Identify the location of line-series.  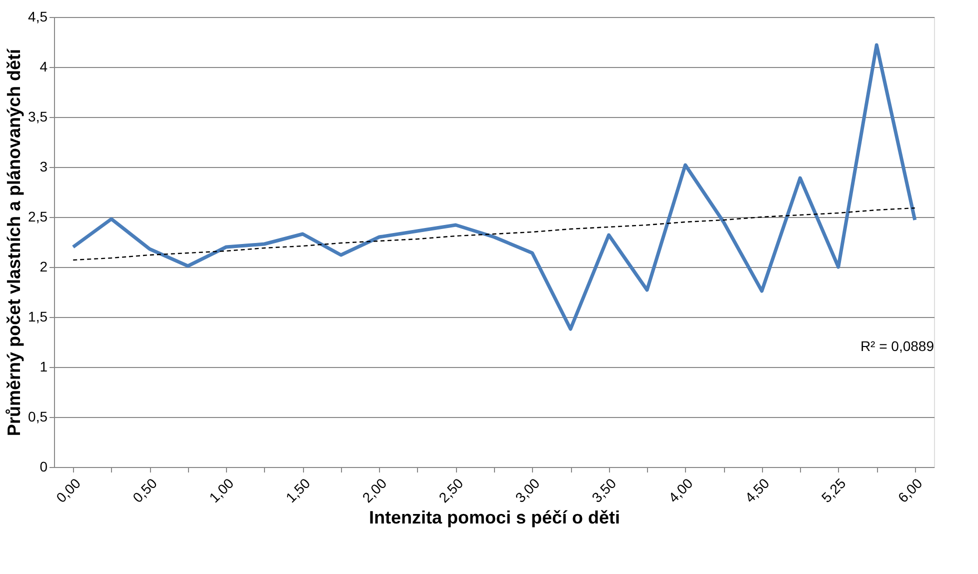
(494, 234).